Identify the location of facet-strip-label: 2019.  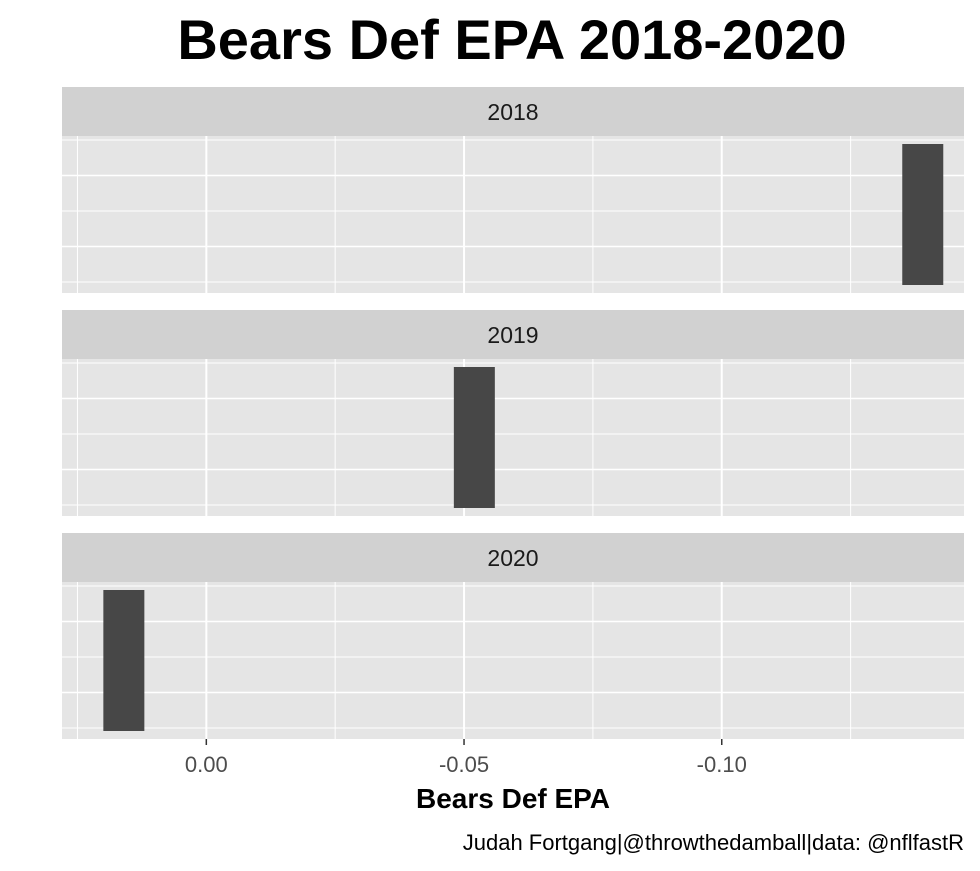
(512, 335).